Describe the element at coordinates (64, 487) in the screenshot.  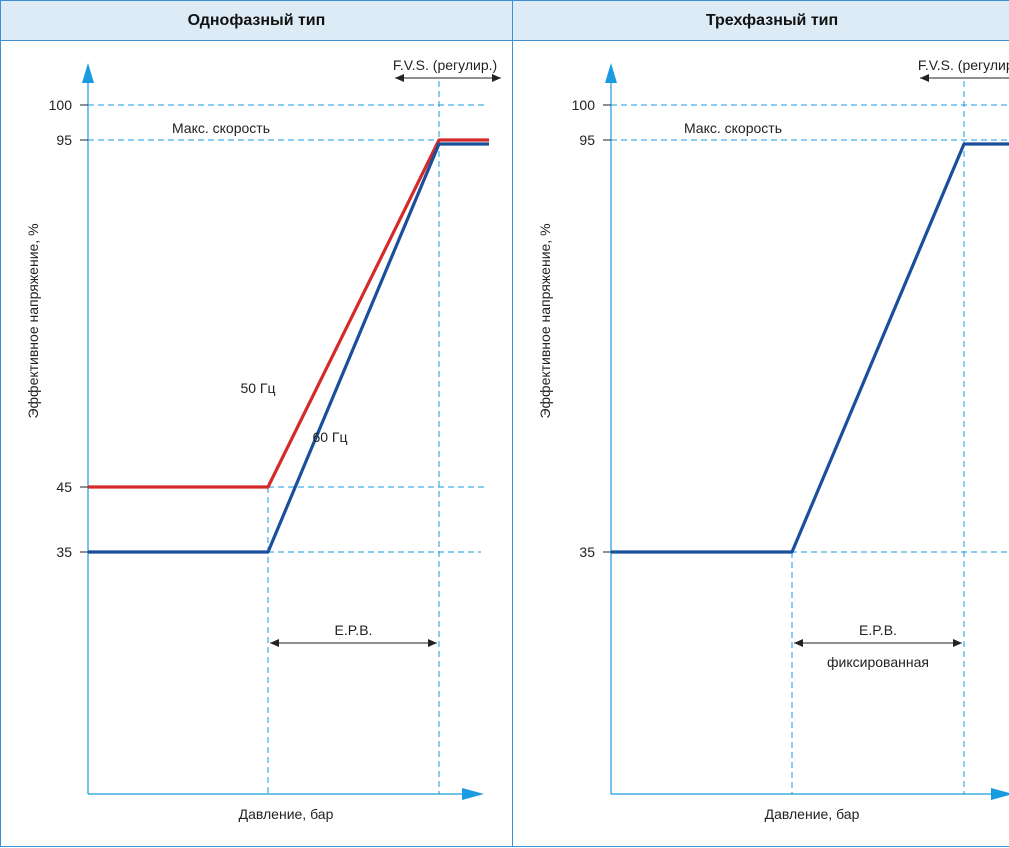
I see `y-tick-label-45: 45` at that location.